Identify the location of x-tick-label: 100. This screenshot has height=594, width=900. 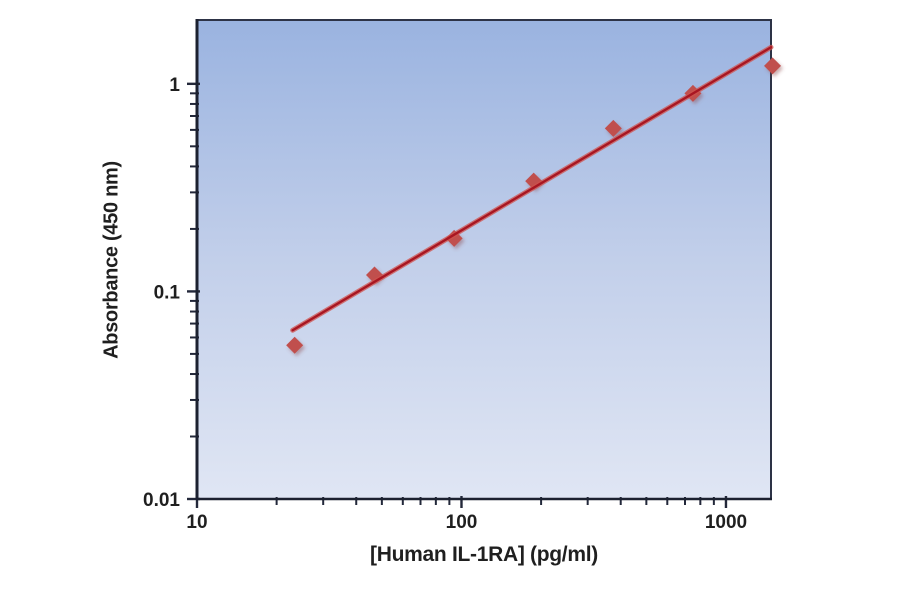
(462, 522).